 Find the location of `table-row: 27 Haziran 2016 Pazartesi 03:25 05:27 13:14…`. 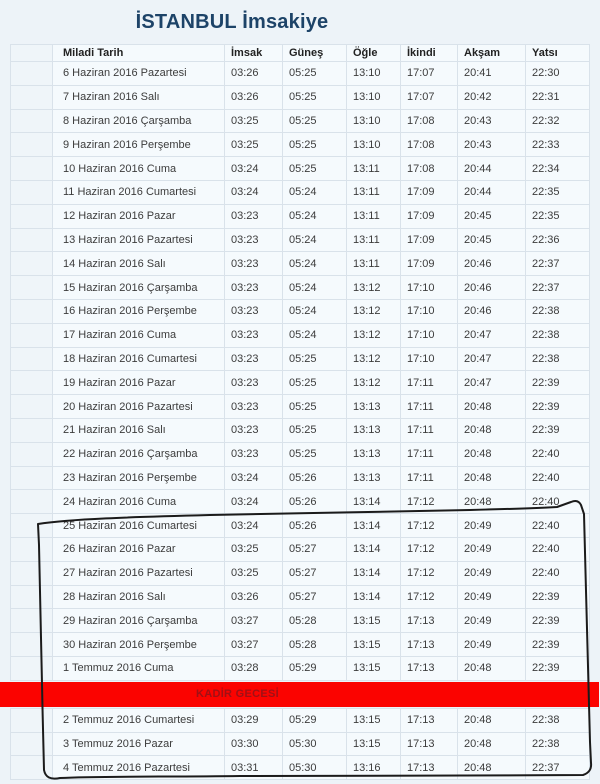

table-row: 27 Haziran 2016 Pazartesi 03:25 05:27 13:14… is located at coordinates (300, 573).